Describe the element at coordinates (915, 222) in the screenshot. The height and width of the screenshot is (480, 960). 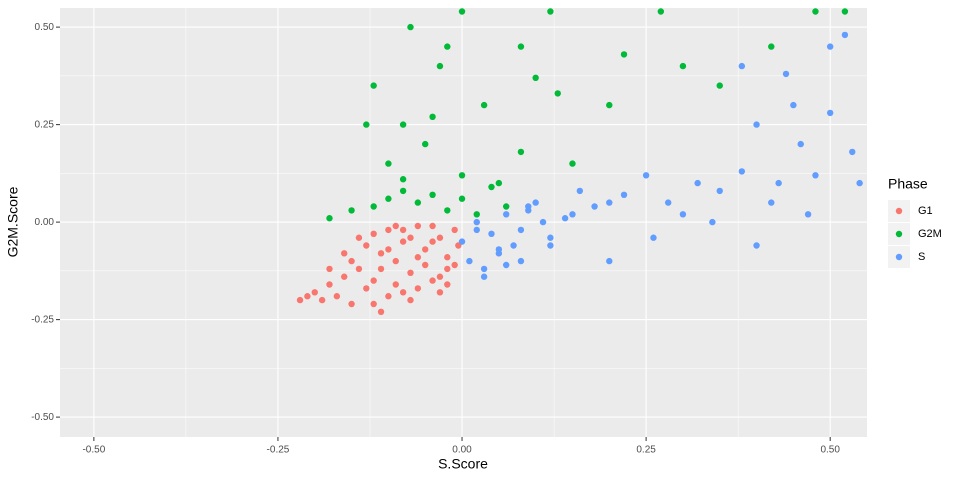
I see `legend: Phase G1 G2M S` at that location.